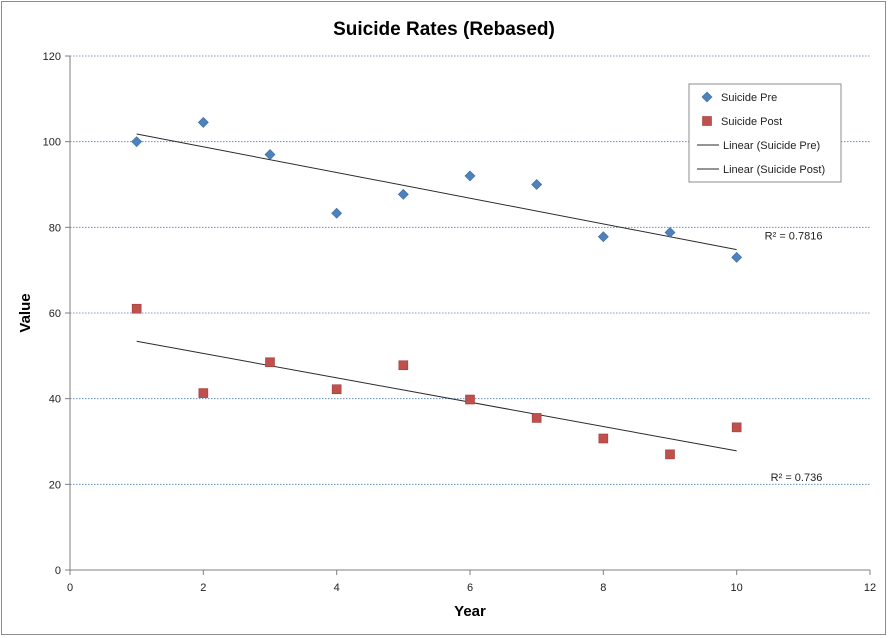 This screenshot has width=889, height=638. What do you see at coordinates (737, 588) in the screenshot?
I see `x-tick-label: 10` at bounding box center [737, 588].